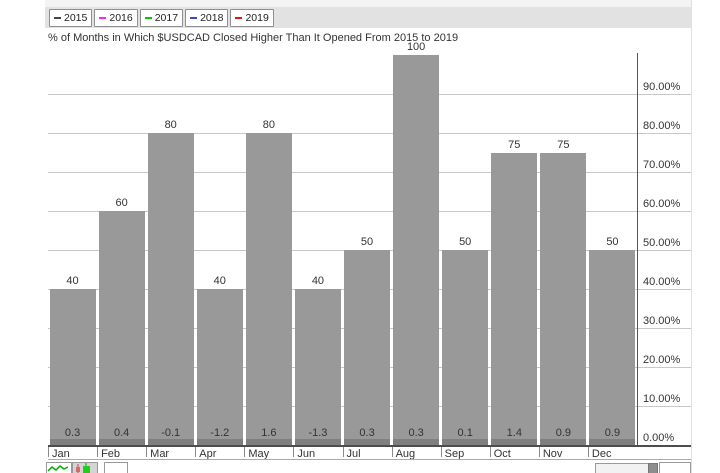 The height and width of the screenshot is (473, 720). I want to click on bar-change-value-label: 1.6, so click(269, 433).